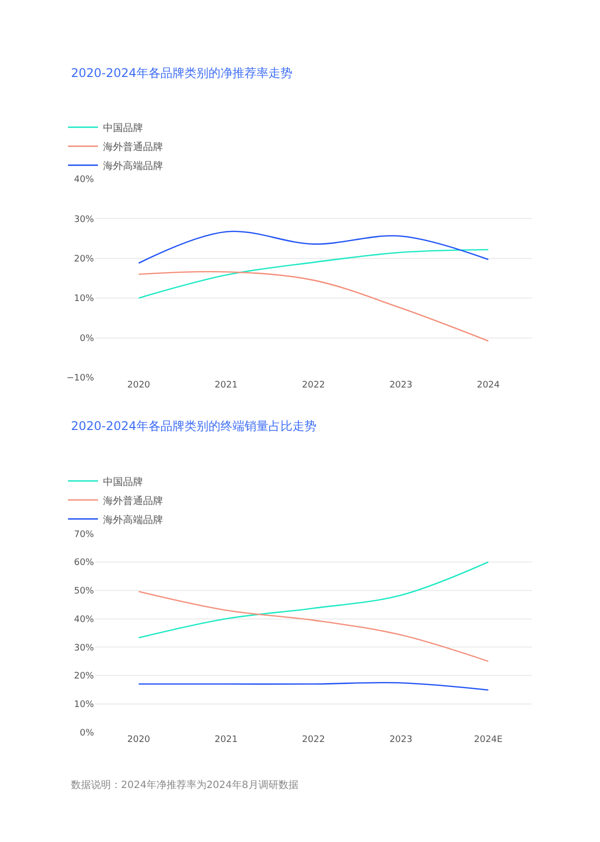 This screenshot has width=600, height=842. Describe the element at coordinates (80, 379) in the screenshot. I see `y-tick-label: −10%` at that location.